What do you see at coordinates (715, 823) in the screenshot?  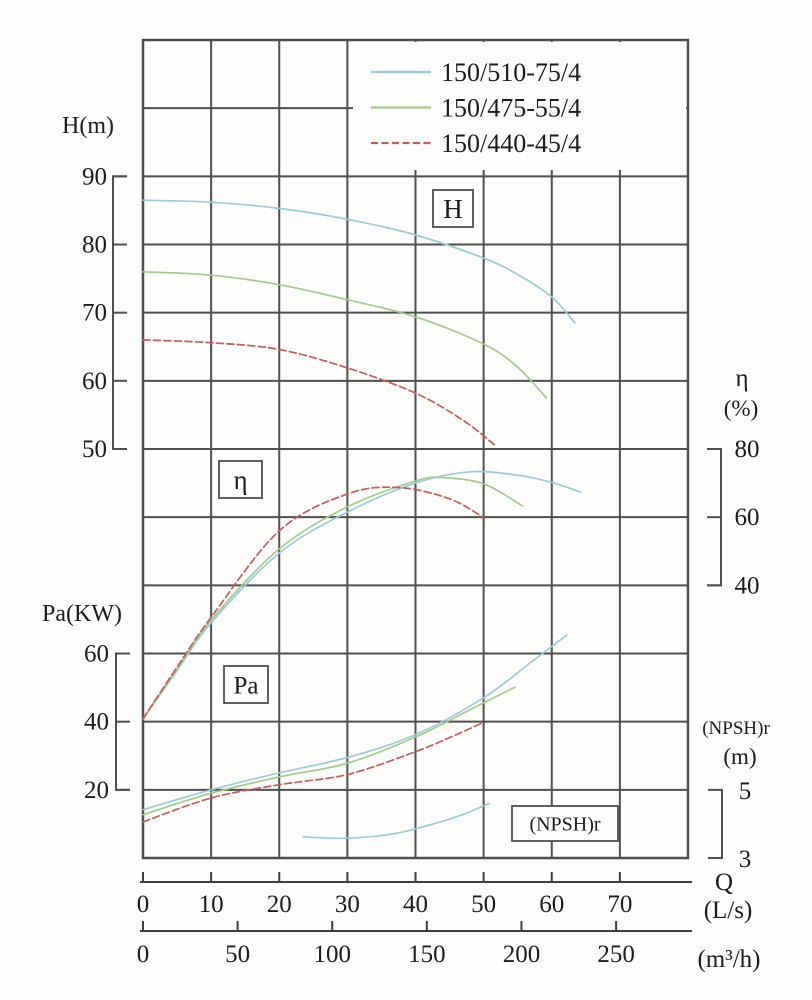 I see `npsh-axis-bracket` at bounding box center [715, 823].